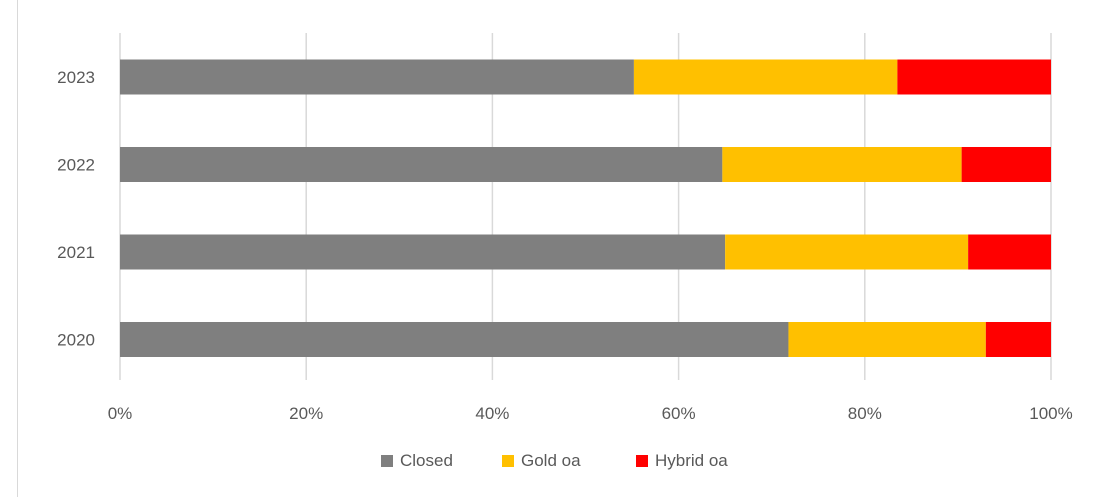  What do you see at coordinates (17, 248) in the screenshot?
I see `left-frame-line` at bounding box center [17, 248].